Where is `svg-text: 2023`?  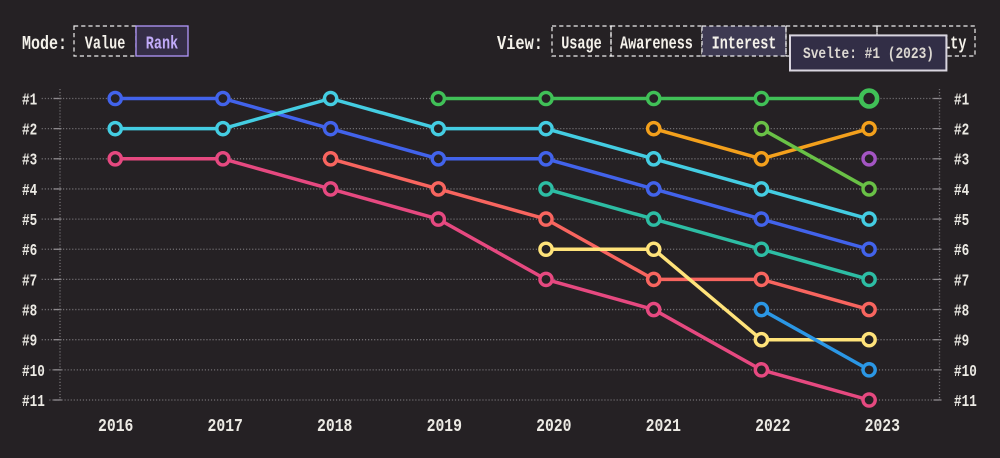
svg-text: 2023 is located at coordinates (882, 426).